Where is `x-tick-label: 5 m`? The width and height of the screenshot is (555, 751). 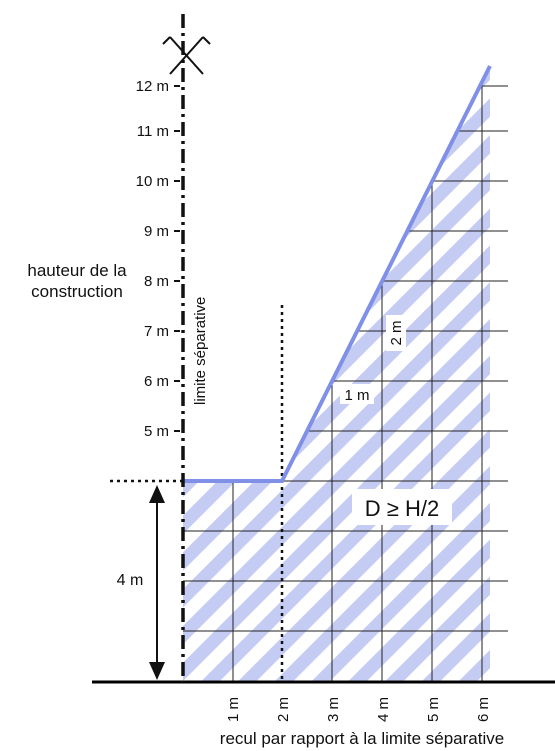
x-tick-label: 5 m is located at coordinates (433, 709).